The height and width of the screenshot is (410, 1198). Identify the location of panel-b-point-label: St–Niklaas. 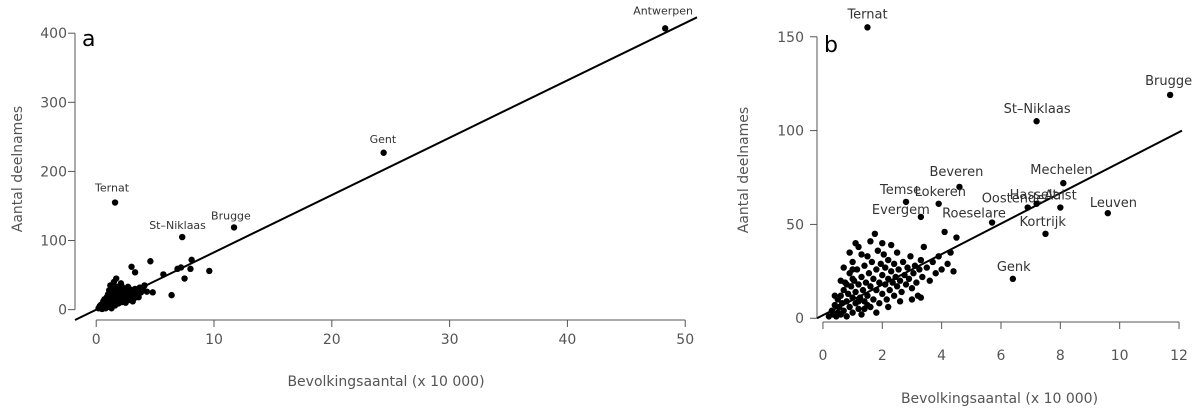
(1037, 109).